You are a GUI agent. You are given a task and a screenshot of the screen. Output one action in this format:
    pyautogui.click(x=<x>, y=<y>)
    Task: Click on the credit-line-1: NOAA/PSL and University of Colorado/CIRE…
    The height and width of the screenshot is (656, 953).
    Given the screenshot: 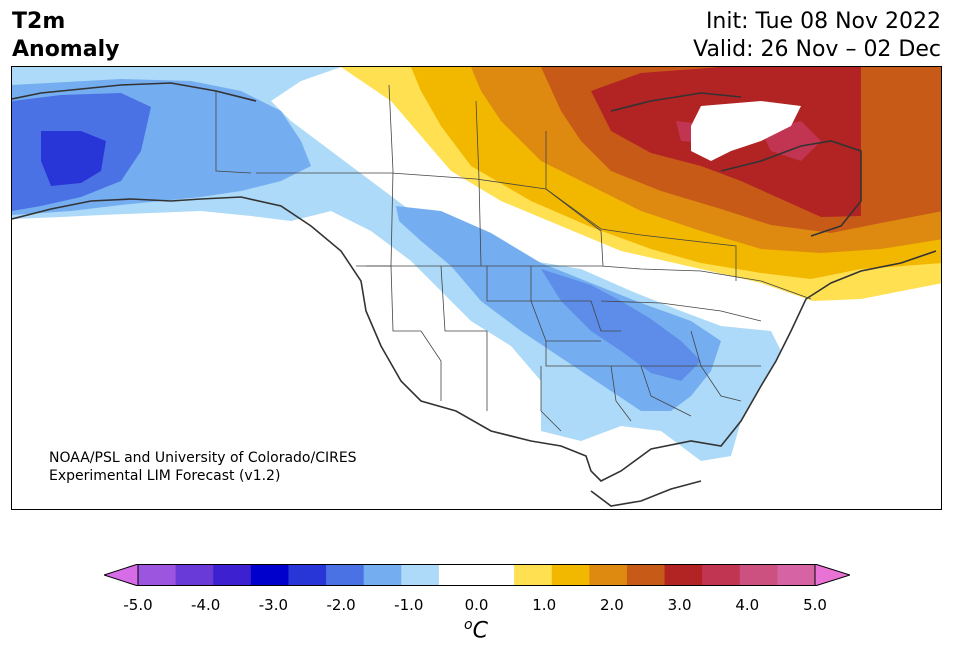 What is the action you would take?
    pyautogui.click(x=203, y=458)
    